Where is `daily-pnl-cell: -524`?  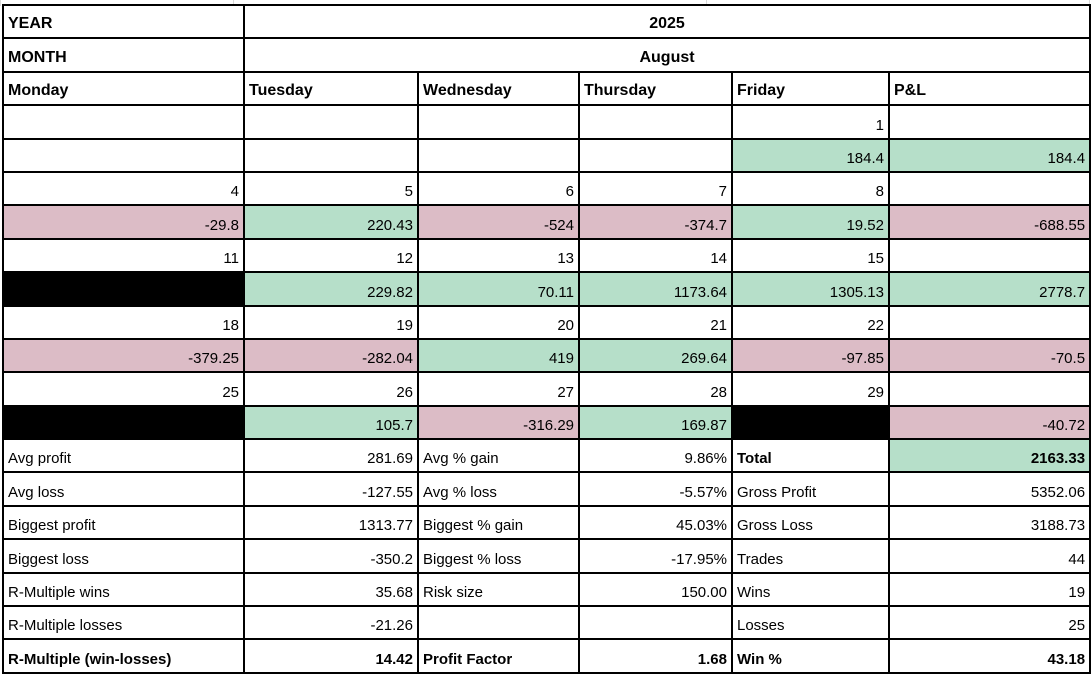 daily-pnl-cell: -524 is located at coordinates (498, 222).